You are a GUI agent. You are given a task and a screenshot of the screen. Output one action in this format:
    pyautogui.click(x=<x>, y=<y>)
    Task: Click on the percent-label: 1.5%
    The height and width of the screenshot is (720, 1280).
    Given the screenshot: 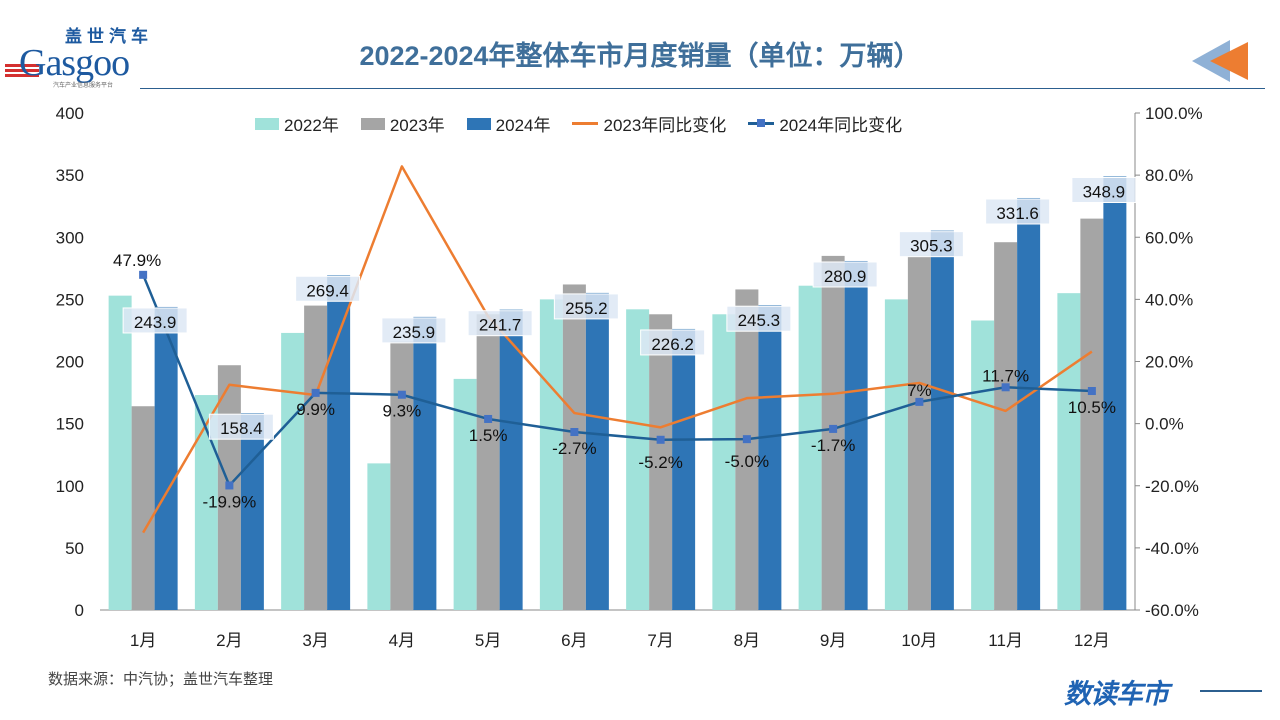 What is the action you would take?
    pyautogui.click(x=488, y=435)
    